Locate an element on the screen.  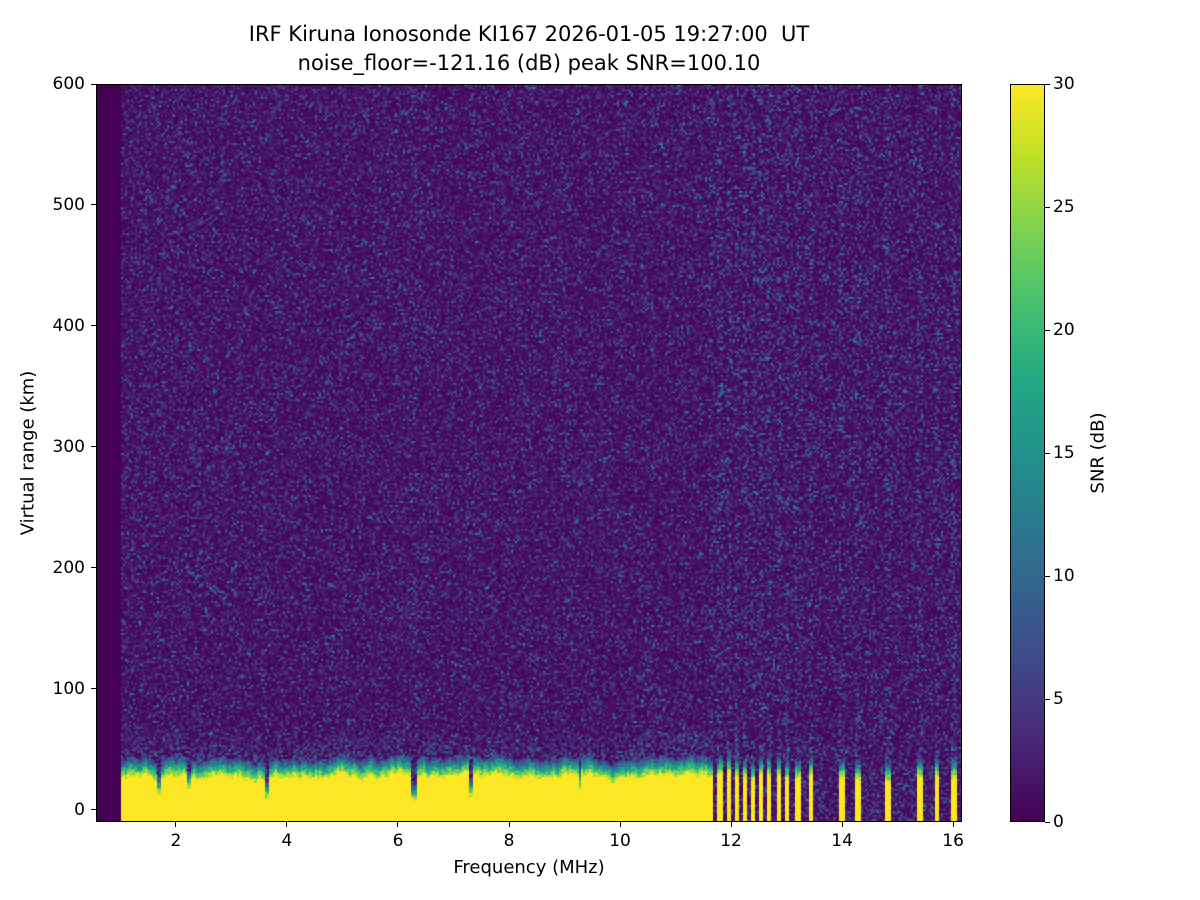
colorbar-tick-label: 0 is located at coordinates (1058, 822).